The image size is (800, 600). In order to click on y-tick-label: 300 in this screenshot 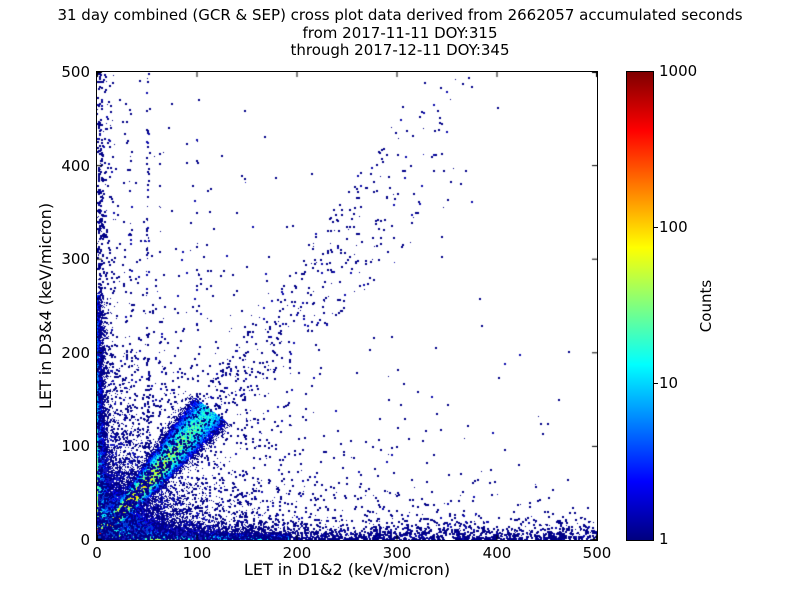, I will do `click(75, 259)`.